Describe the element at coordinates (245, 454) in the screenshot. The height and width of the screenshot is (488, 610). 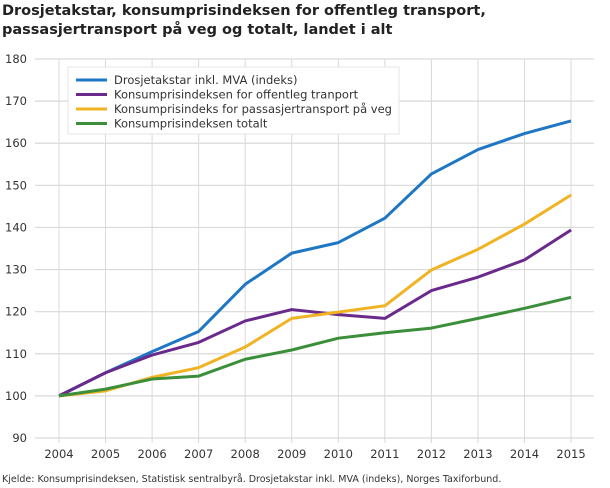
I see `x-tick-label: 2008` at that location.